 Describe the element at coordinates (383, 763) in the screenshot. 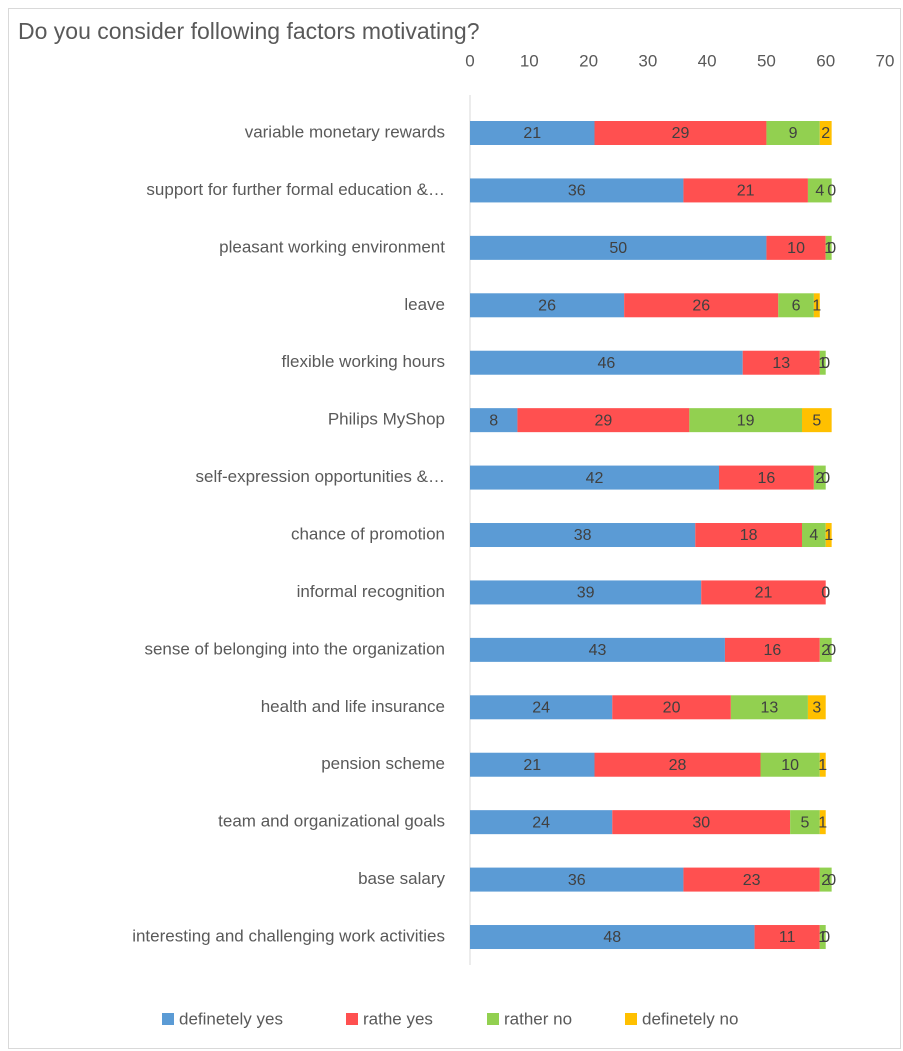

I see `y-tick-label: pension scheme` at that location.